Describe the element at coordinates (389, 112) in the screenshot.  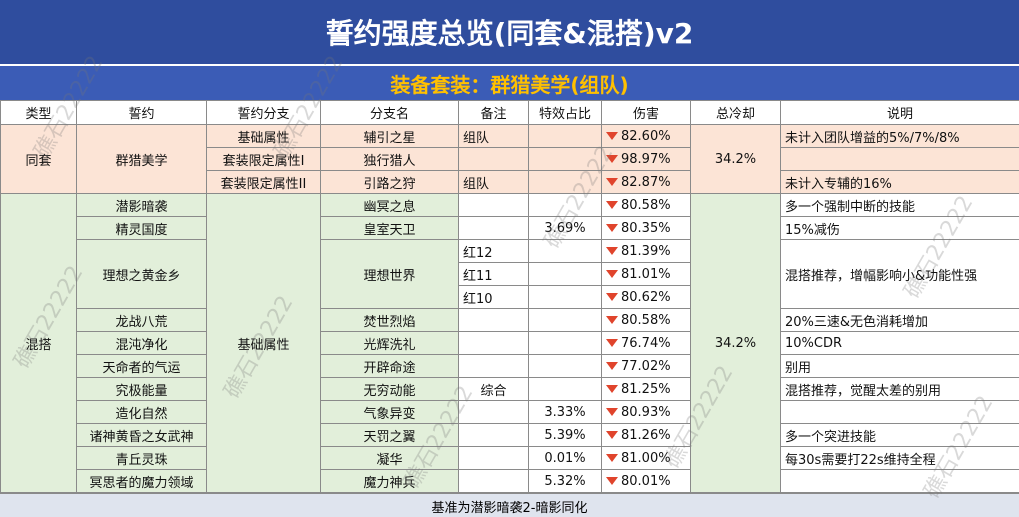
I see `header-cell: 分支名` at that location.